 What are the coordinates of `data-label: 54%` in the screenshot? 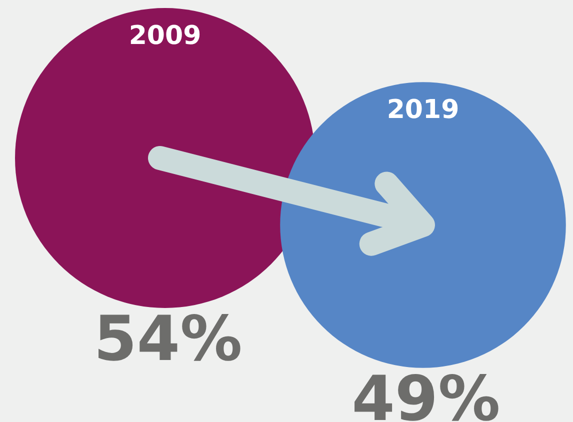 It's located at (168, 338).